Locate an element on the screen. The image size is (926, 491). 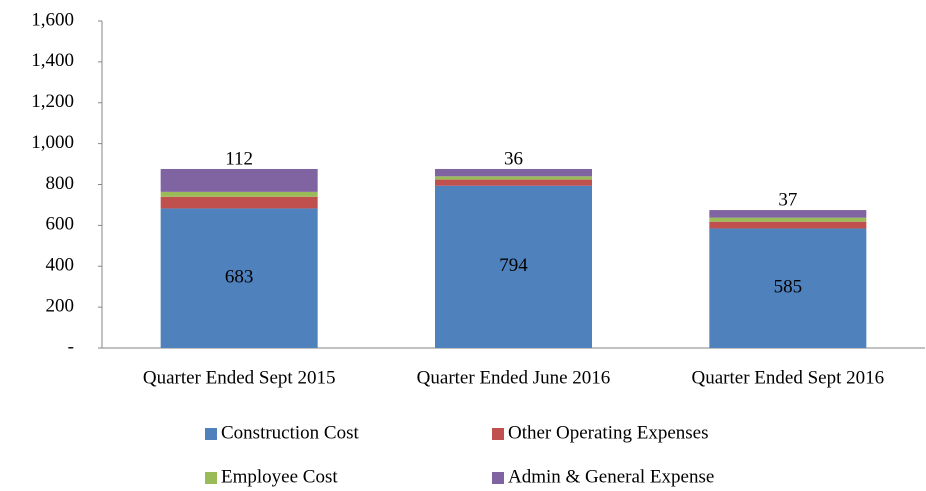
y-tick-label: - is located at coordinates (71, 346).